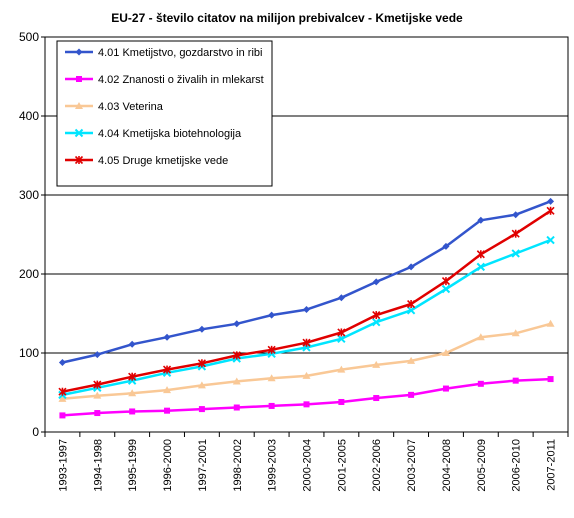  I want to click on x-tick-label: 1998-2002, so click(238, 465).